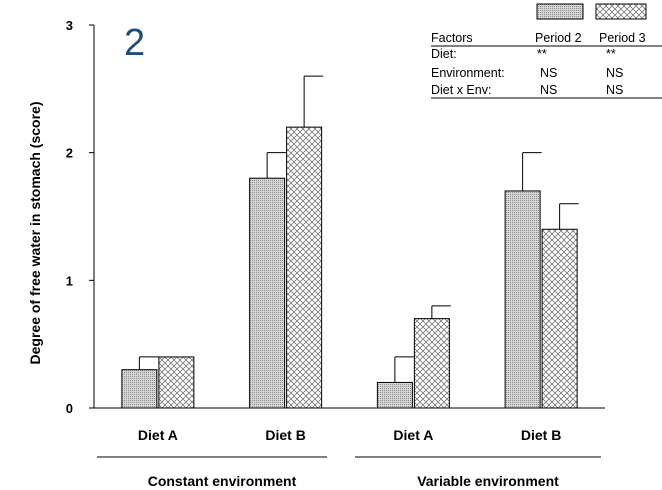  Describe the element at coordinates (558, 38) in the screenshot. I see `table-header-period-2: Period 2` at that location.